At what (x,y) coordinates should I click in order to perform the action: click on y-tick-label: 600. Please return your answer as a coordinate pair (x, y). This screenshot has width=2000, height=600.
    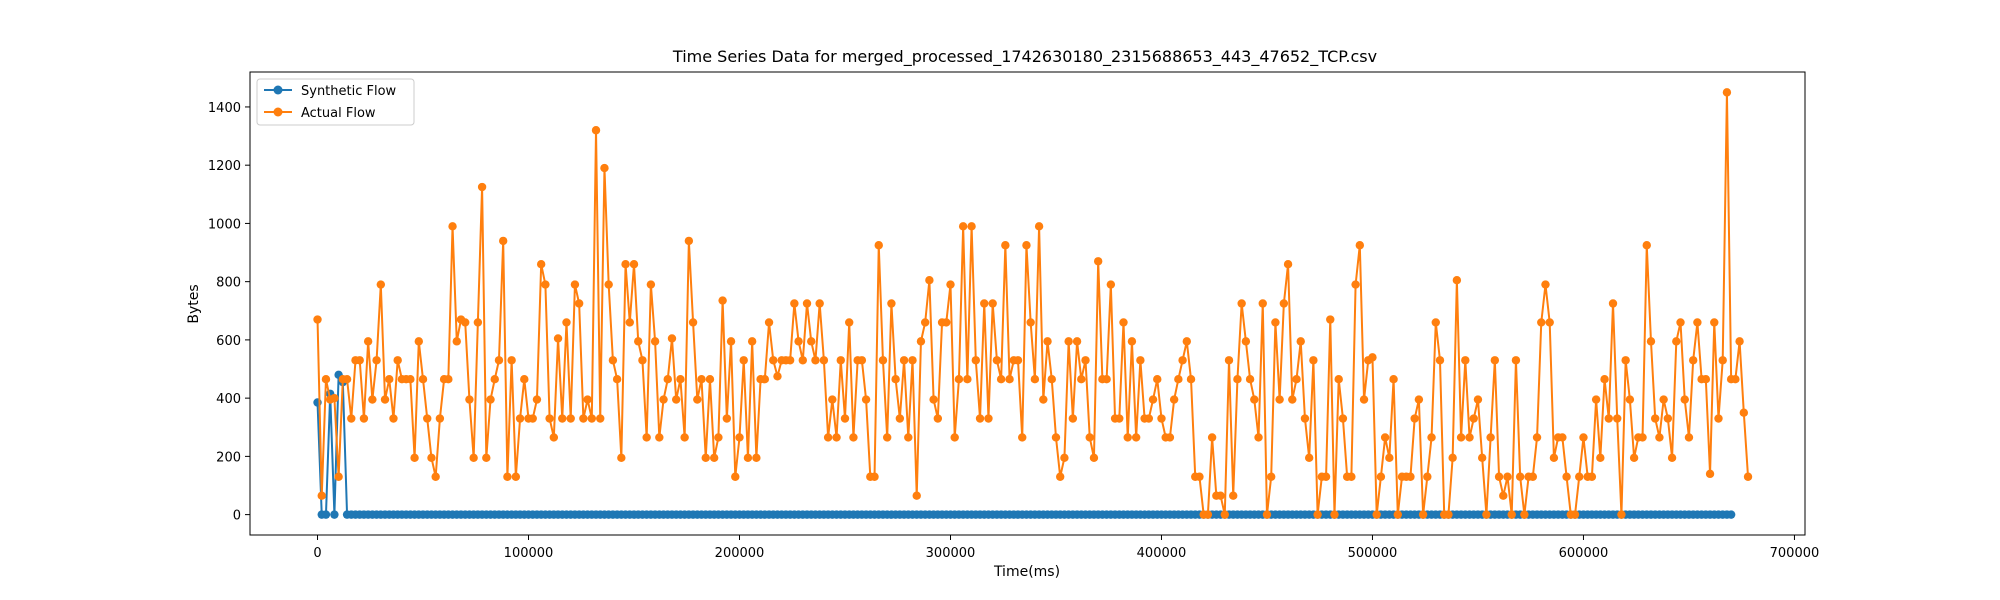
    Looking at the image, I should click on (228, 341).